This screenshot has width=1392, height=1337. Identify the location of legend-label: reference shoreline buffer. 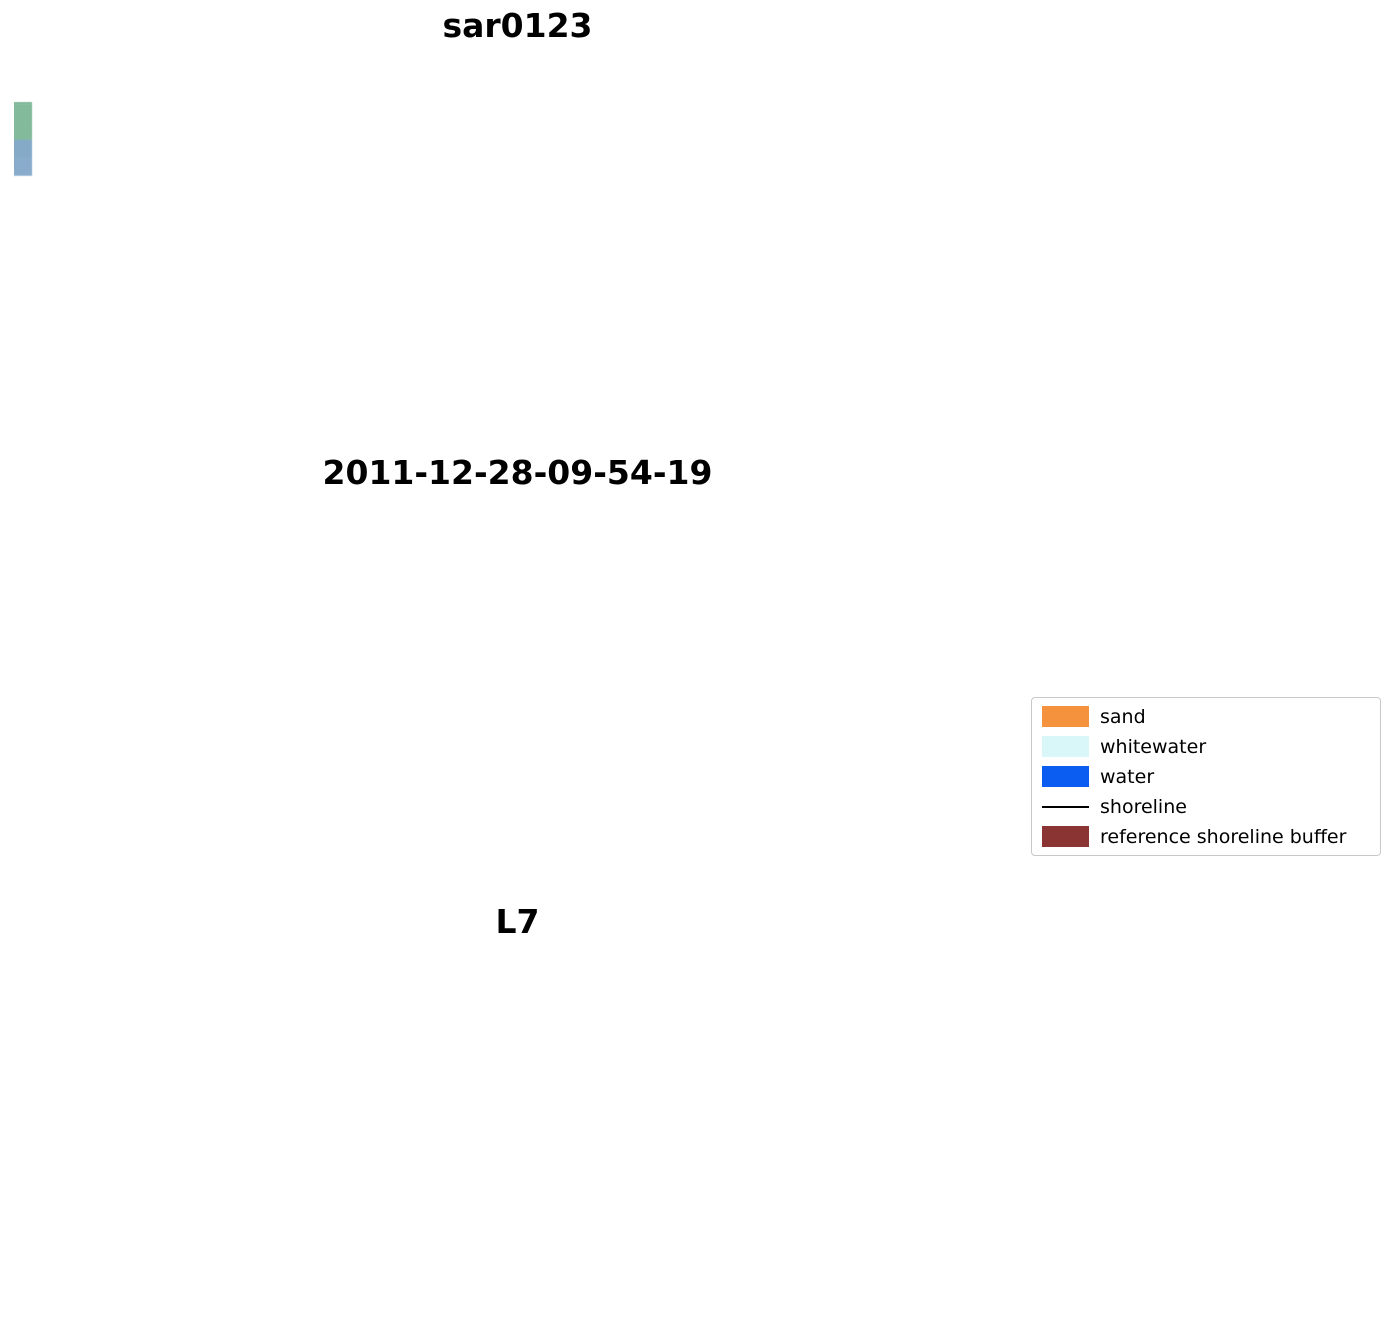
(1223, 836).